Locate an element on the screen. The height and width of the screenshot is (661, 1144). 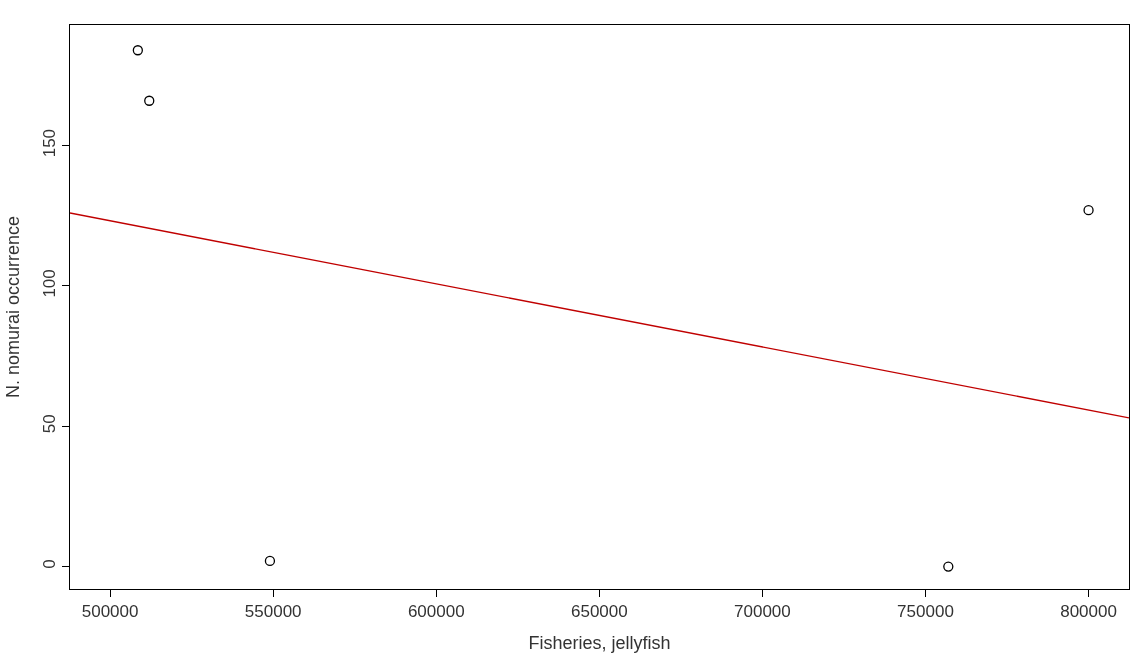
y-tick-label: 100 is located at coordinates (50, 283).